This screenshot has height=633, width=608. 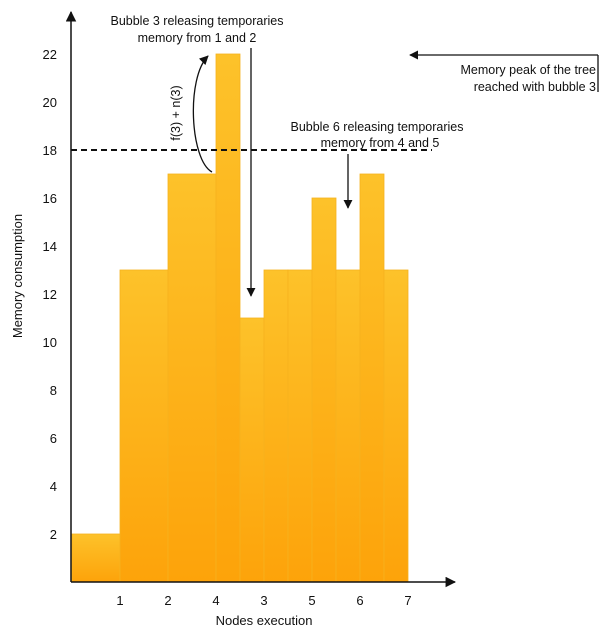 I want to click on annotation-bubble3-line1: Bubble 3 releasing temporaries, so click(x=196, y=21).